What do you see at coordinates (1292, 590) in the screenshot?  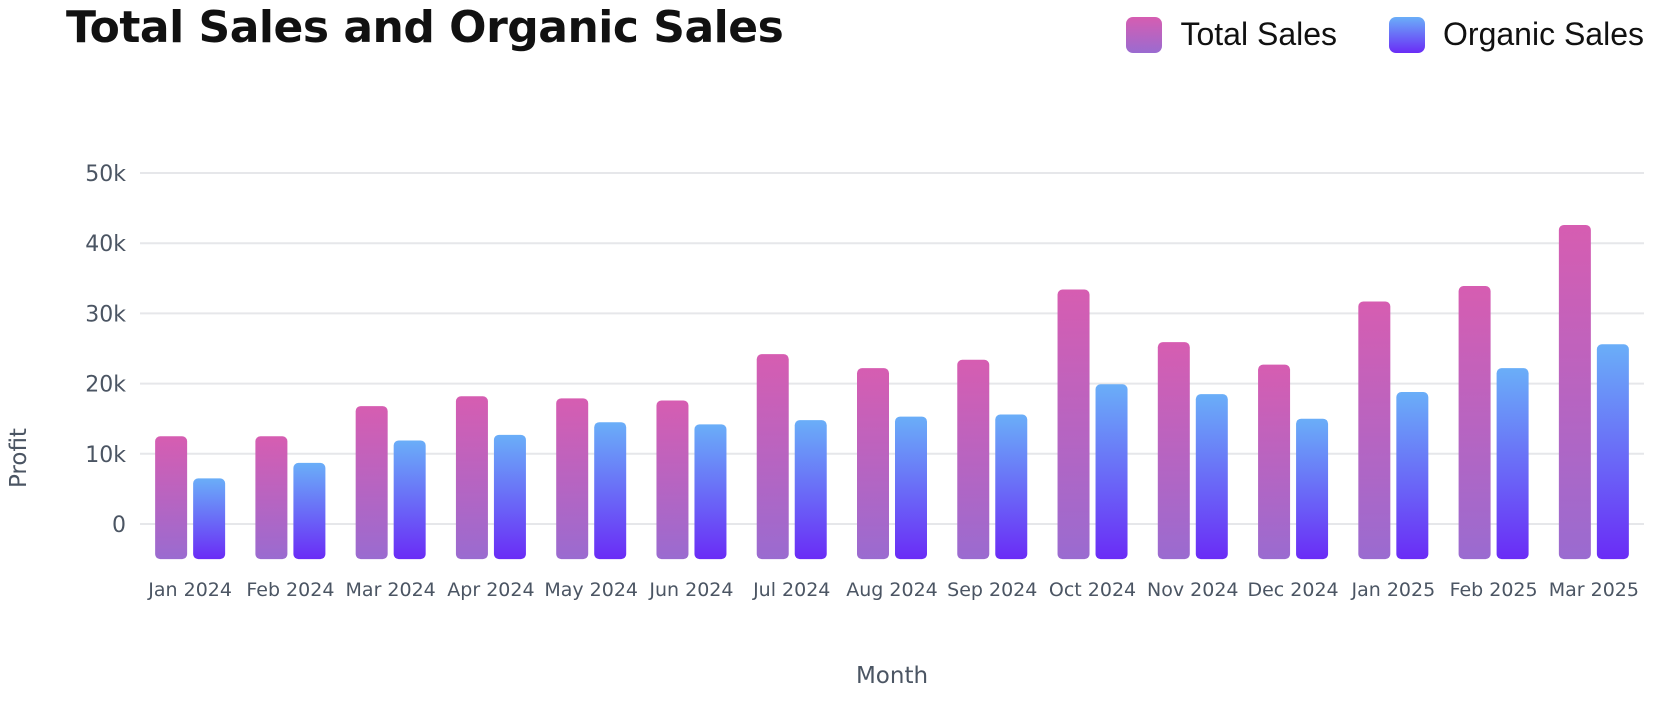 I see `x-tick-label: Dec 2024` at bounding box center [1292, 590].